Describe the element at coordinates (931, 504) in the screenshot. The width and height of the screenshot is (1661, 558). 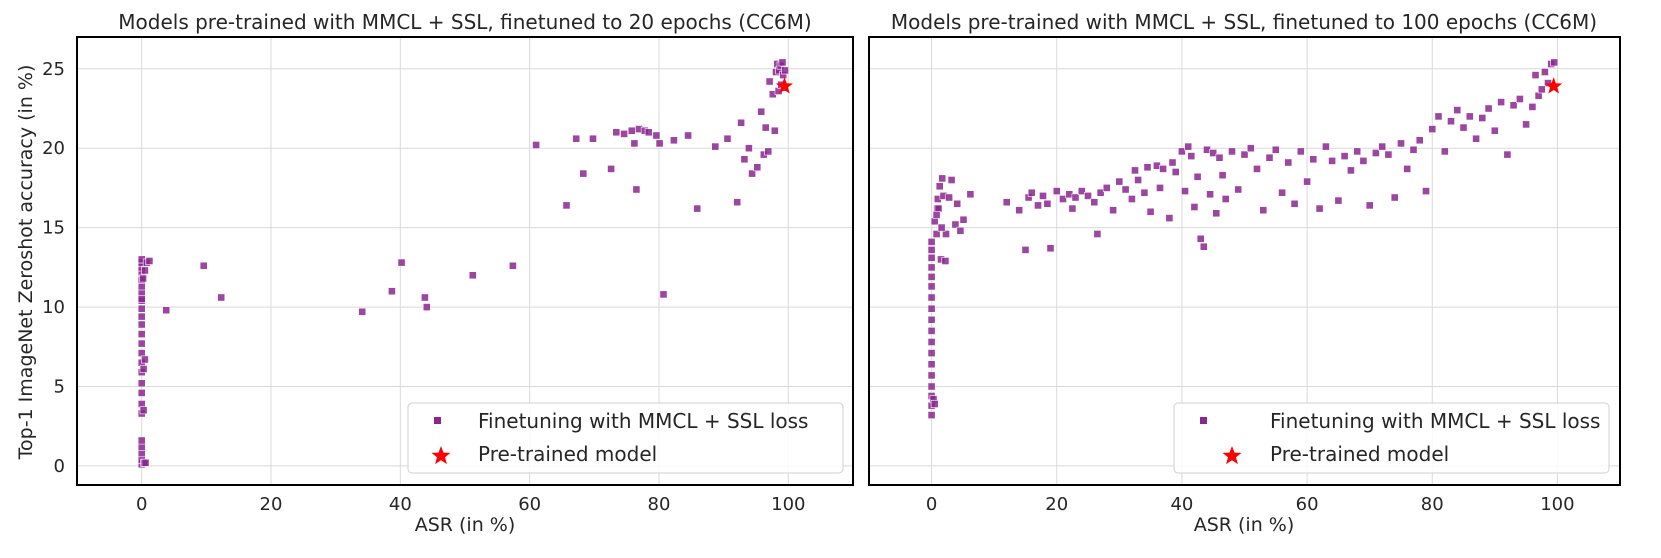
I see `x-tick-label: 0` at that location.